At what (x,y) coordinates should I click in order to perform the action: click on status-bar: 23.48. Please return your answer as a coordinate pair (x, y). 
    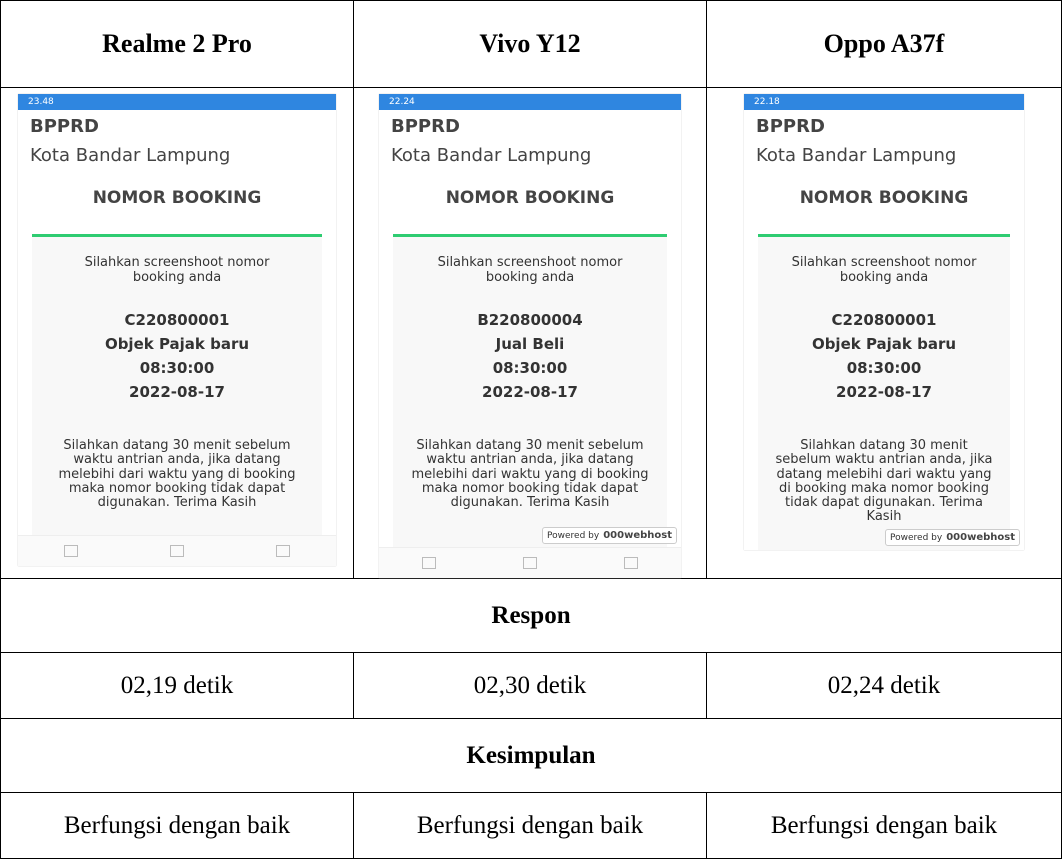
    Looking at the image, I should click on (177, 102).